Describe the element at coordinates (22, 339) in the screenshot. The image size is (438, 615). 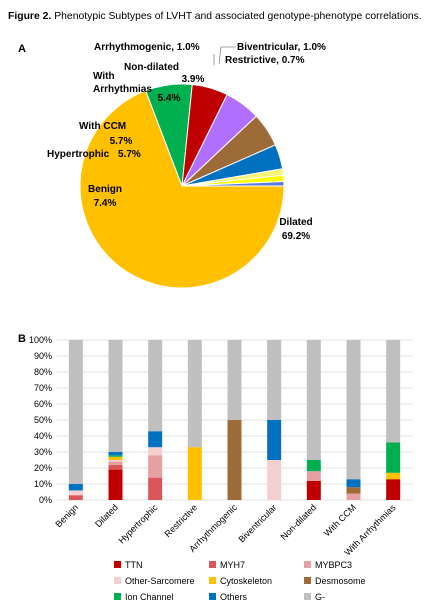
I see `panel-label-b: B` at that location.